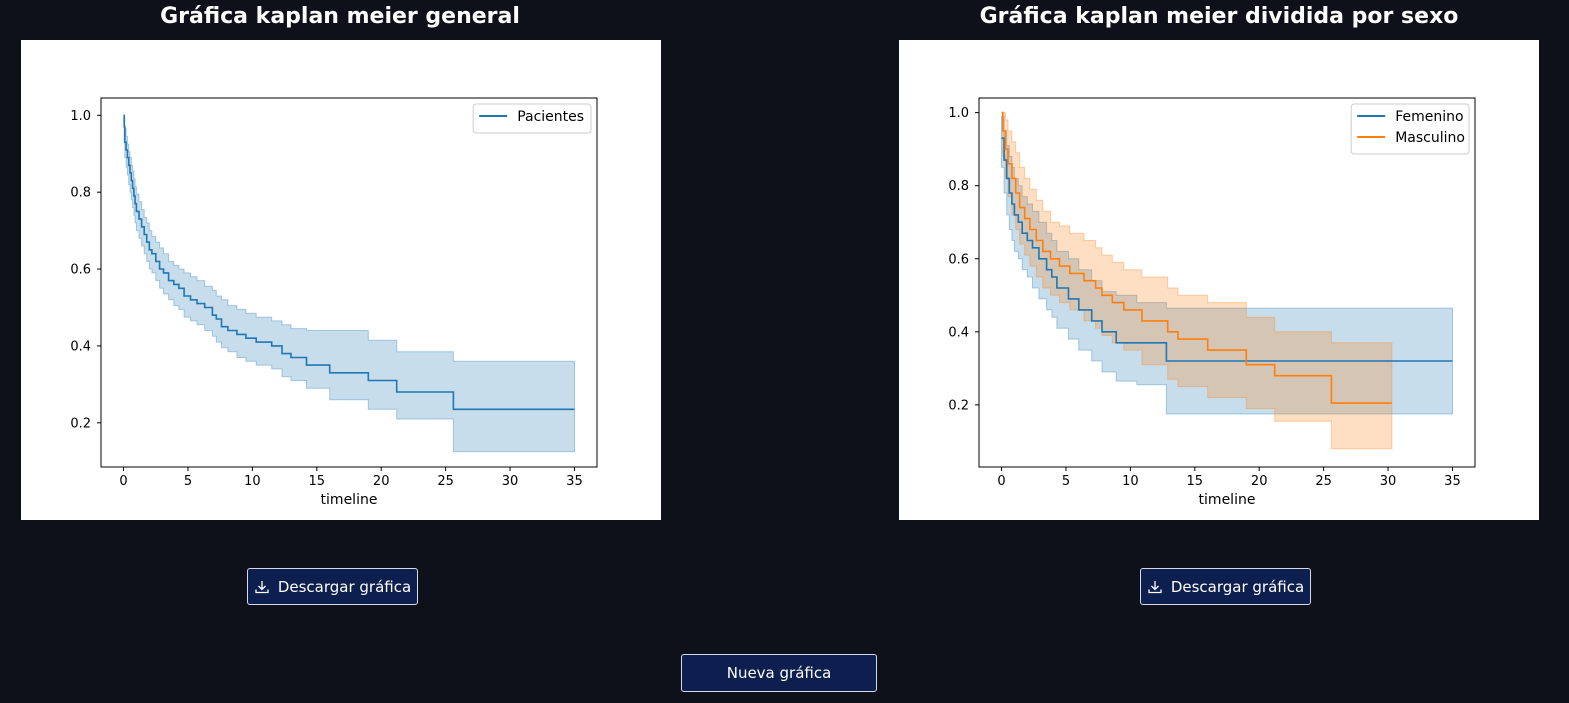  I want to click on download-sex-button: Descargar gráfica, so click(1225, 586).